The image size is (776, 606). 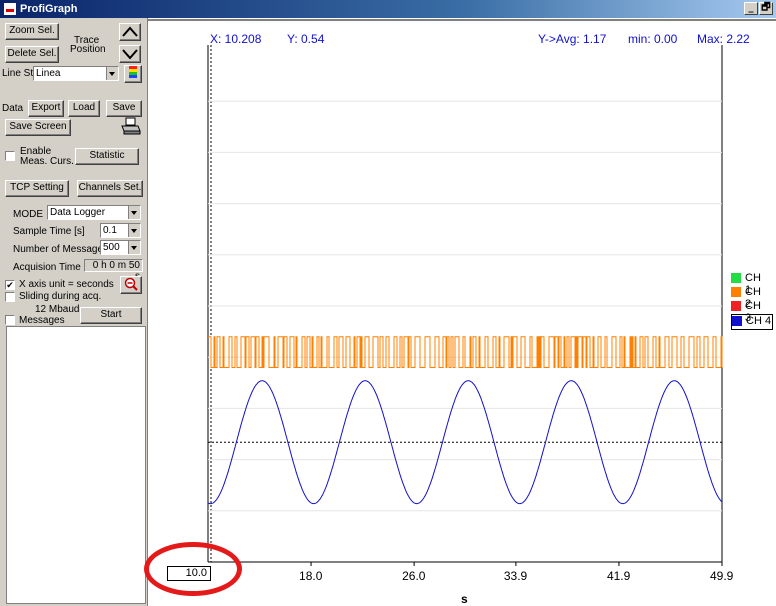 I want to click on minimize-button: _, so click(x=751, y=8).